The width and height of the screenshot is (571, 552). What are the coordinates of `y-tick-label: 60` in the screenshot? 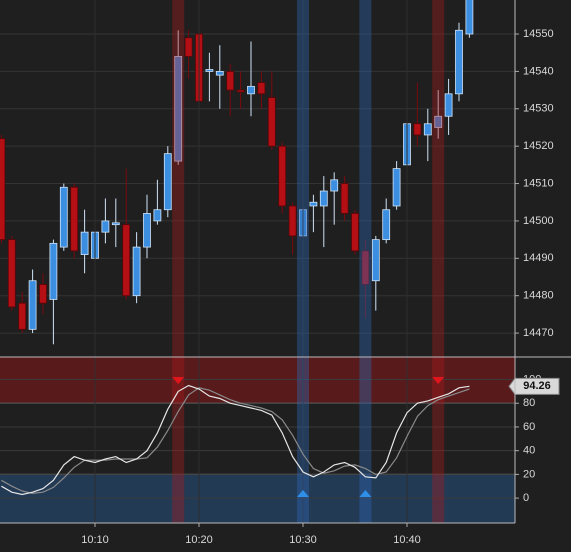 It's located at (529, 427).